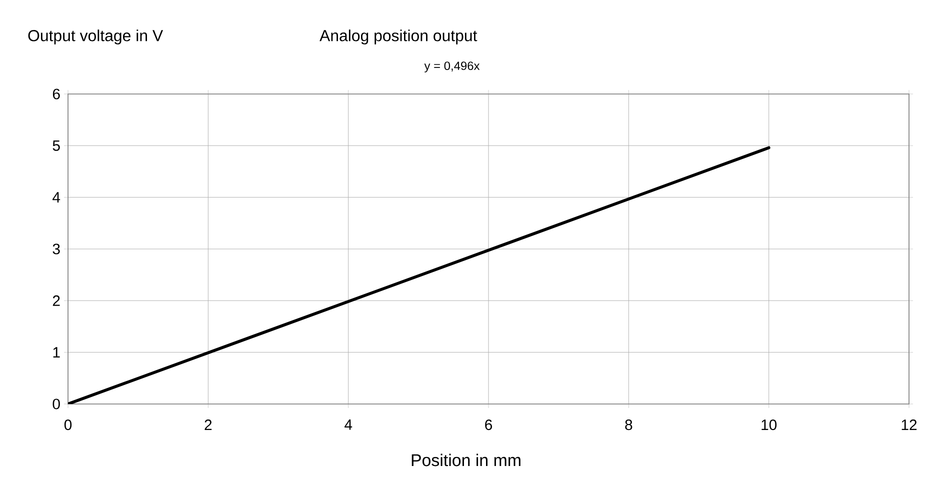  What do you see at coordinates (56, 404) in the screenshot?
I see `y-tick-label: 0` at bounding box center [56, 404].